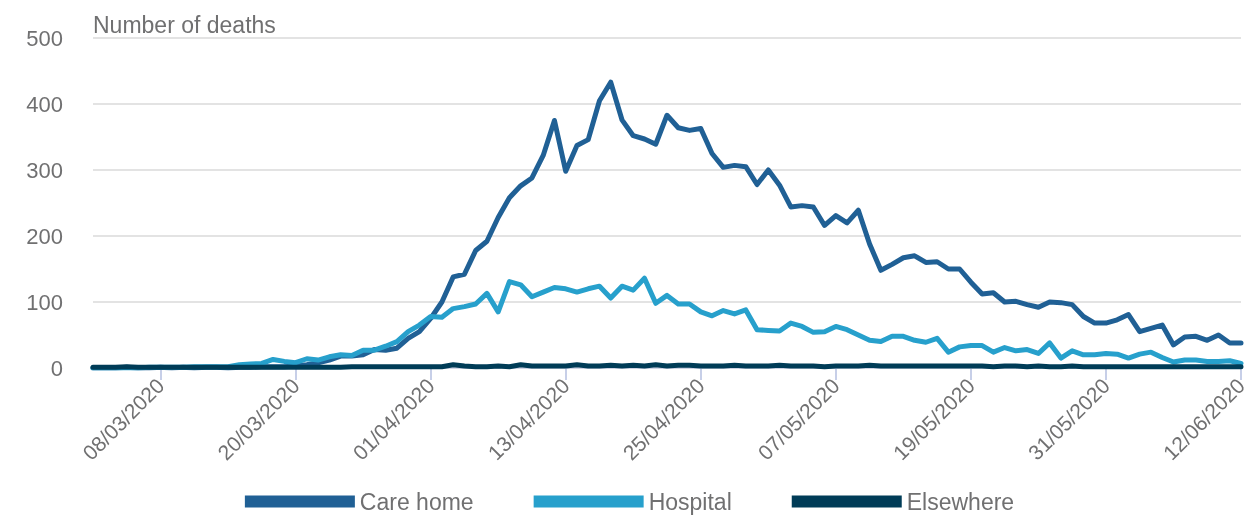 Image resolution: width=1259 pixels, height=526 pixels. Describe the element at coordinates (416, 501) in the screenshot. I see `legend-label: Care home` at that location.